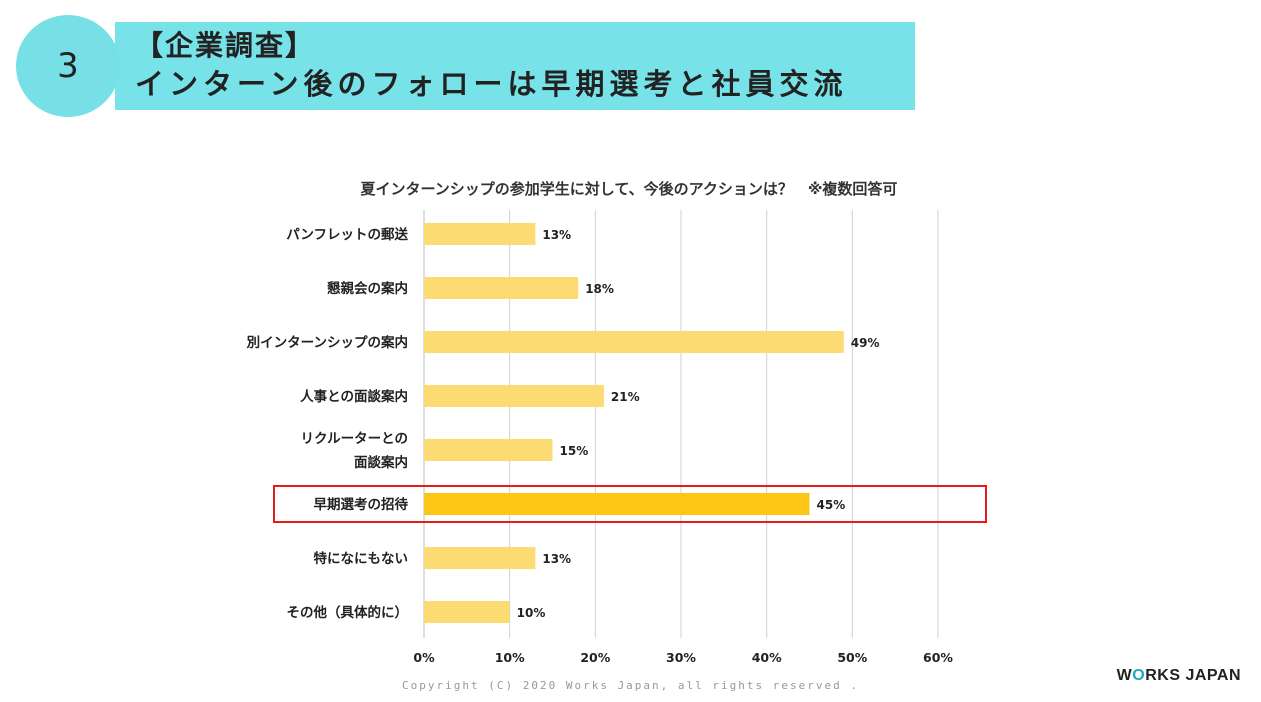 The image size is (1261, 702). What do you see at coordinates (574, 451) in the screenshot?
I see `data-label: 15%` at bounding box center [574, 451].